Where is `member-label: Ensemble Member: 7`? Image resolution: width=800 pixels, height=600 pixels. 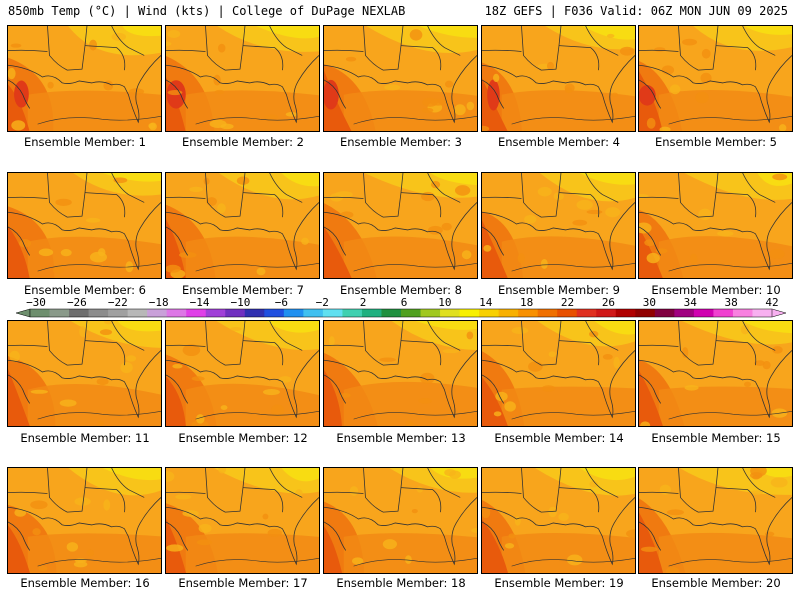
member-label: Ensemble Member: 7 is located at coordinates (243, 290).